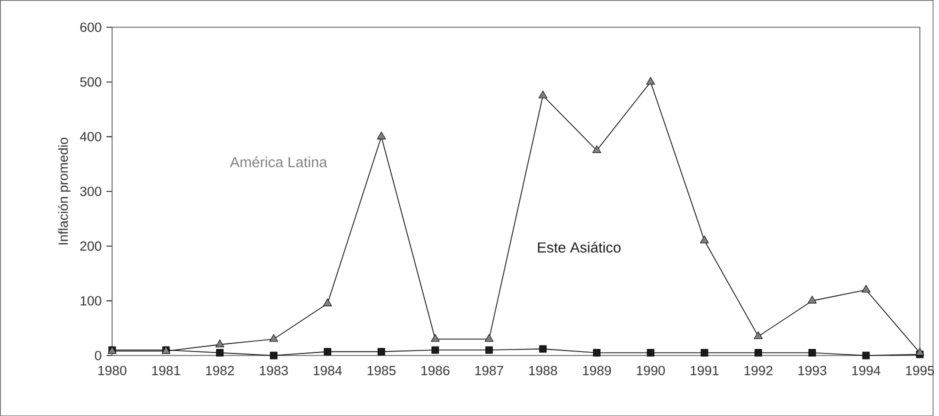  I want to click on x-tick-label: 1982, so click(220, 371).